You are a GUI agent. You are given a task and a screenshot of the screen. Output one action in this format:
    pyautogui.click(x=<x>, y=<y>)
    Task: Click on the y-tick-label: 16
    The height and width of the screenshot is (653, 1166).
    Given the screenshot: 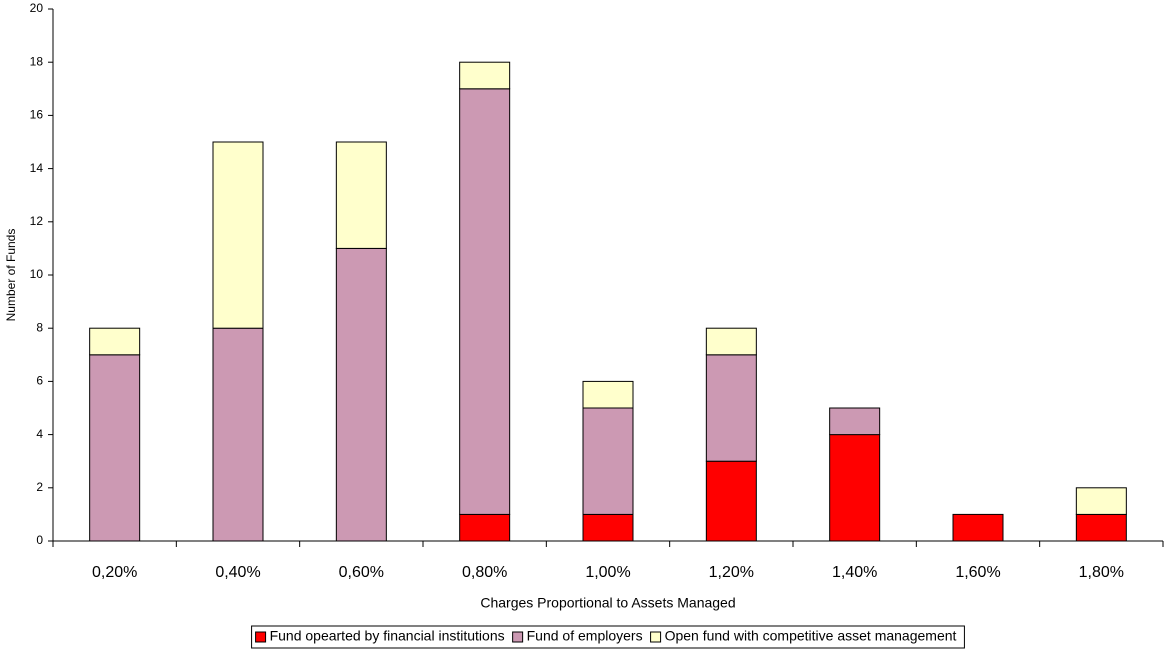 What is the action you would take?
    pyautogui.click(x=37, y=115)
    